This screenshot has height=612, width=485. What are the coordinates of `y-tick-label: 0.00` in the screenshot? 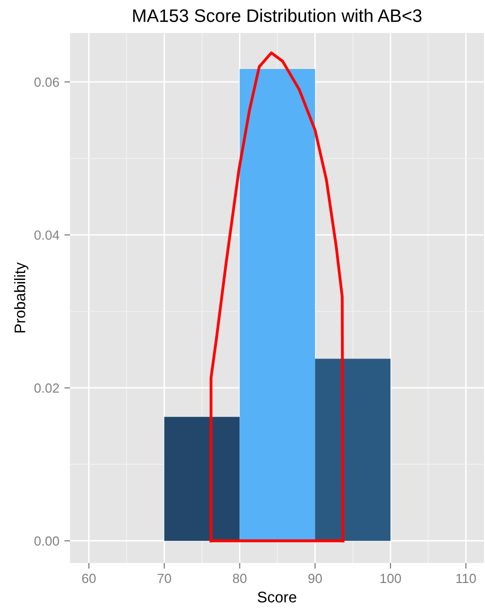 It's located at (47, 541).